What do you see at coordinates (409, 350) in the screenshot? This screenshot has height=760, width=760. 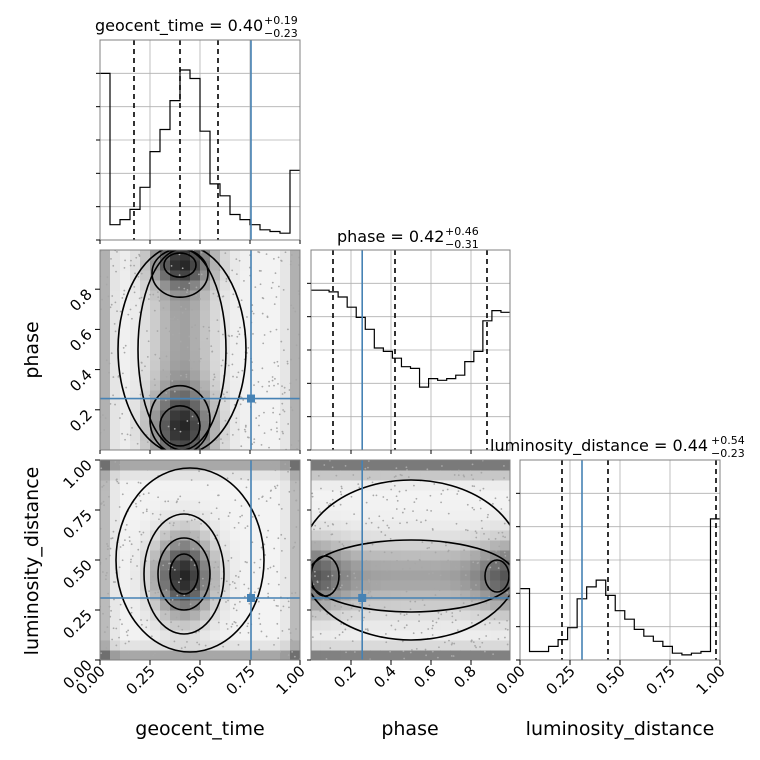 I see `hist-panel-phase` at bounding box center [409, 350].